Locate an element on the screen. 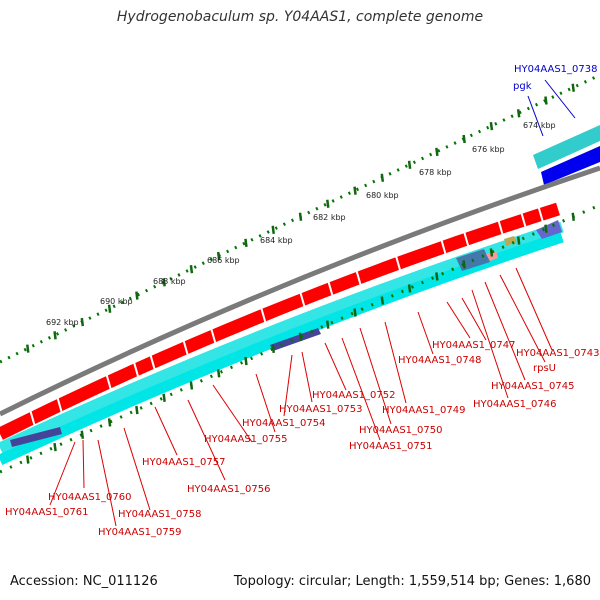 The width and height of the screenshot is (600, 600). label-hy04aas1-0752: HY04AAS1_0752 is located at coordinates (353, 395).